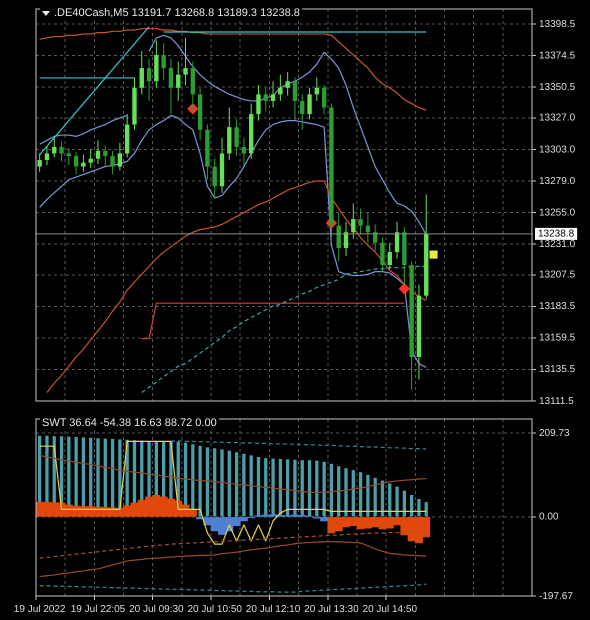 The width and height of the screenshot is (590, 620). I want to click on y-tick-label: 13231.0, so click(557, 244).